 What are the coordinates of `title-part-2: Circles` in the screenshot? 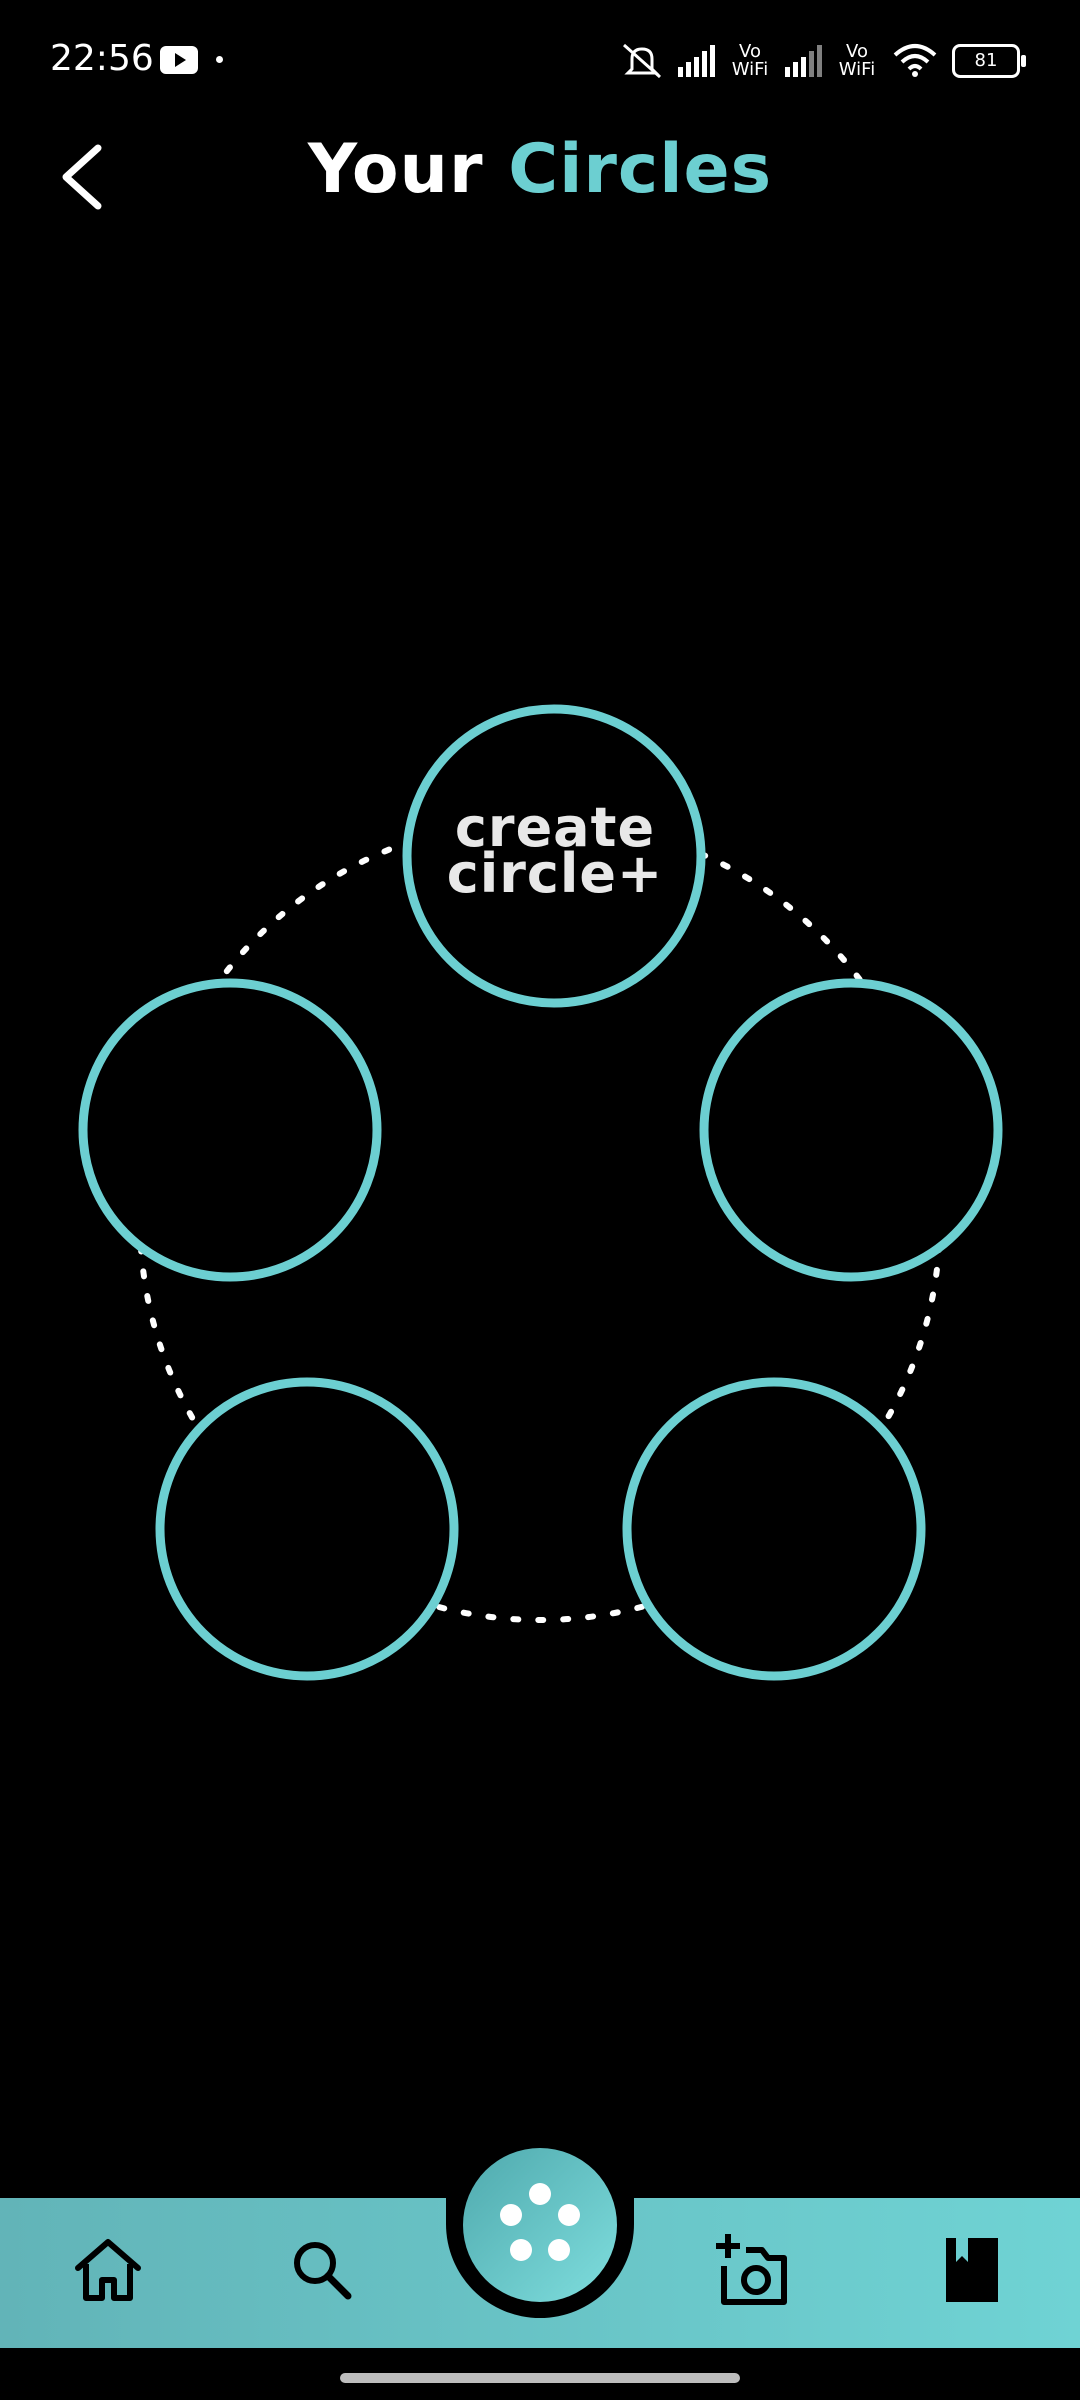 It's located at (640, 169).